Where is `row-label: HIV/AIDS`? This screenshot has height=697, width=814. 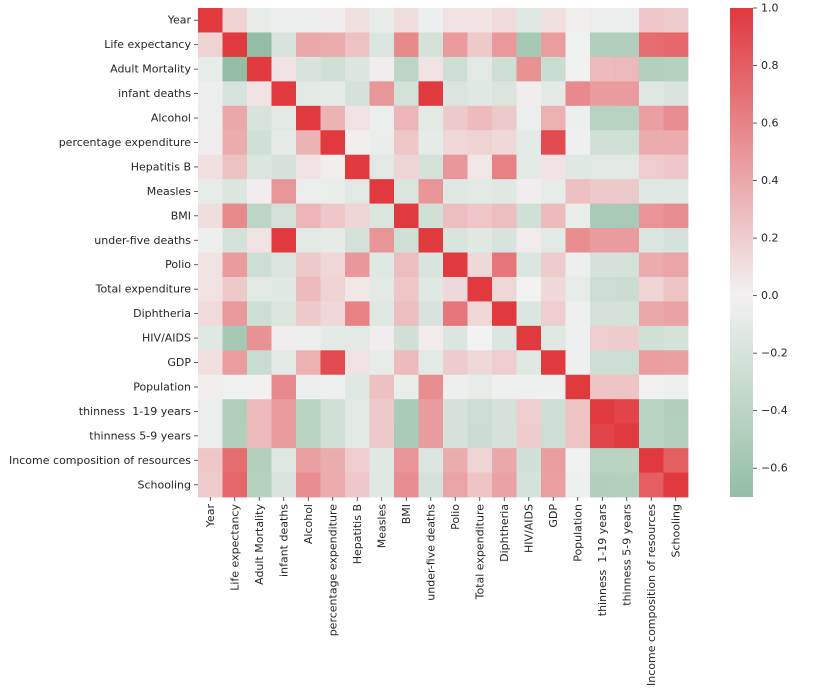
row-label: HIV/AIDS is located at coordinates (166, 338).